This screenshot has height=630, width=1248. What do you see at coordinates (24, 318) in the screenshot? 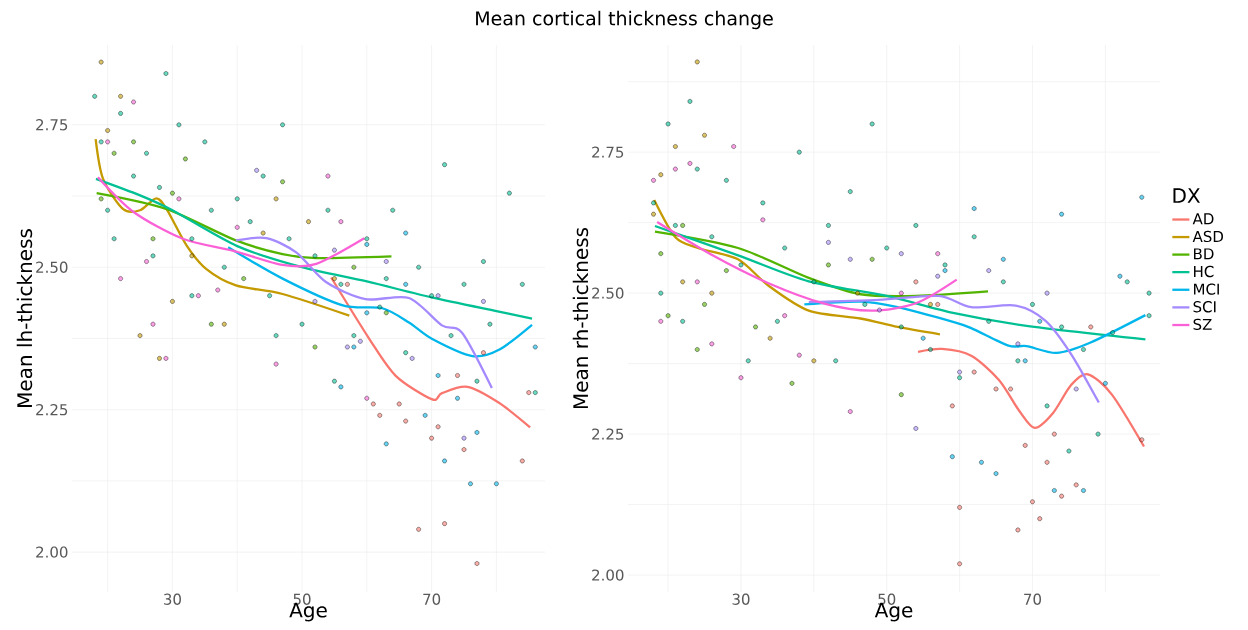
I see `y-axis-title: Mean lh-thickness` at bounding box center [24, 318].